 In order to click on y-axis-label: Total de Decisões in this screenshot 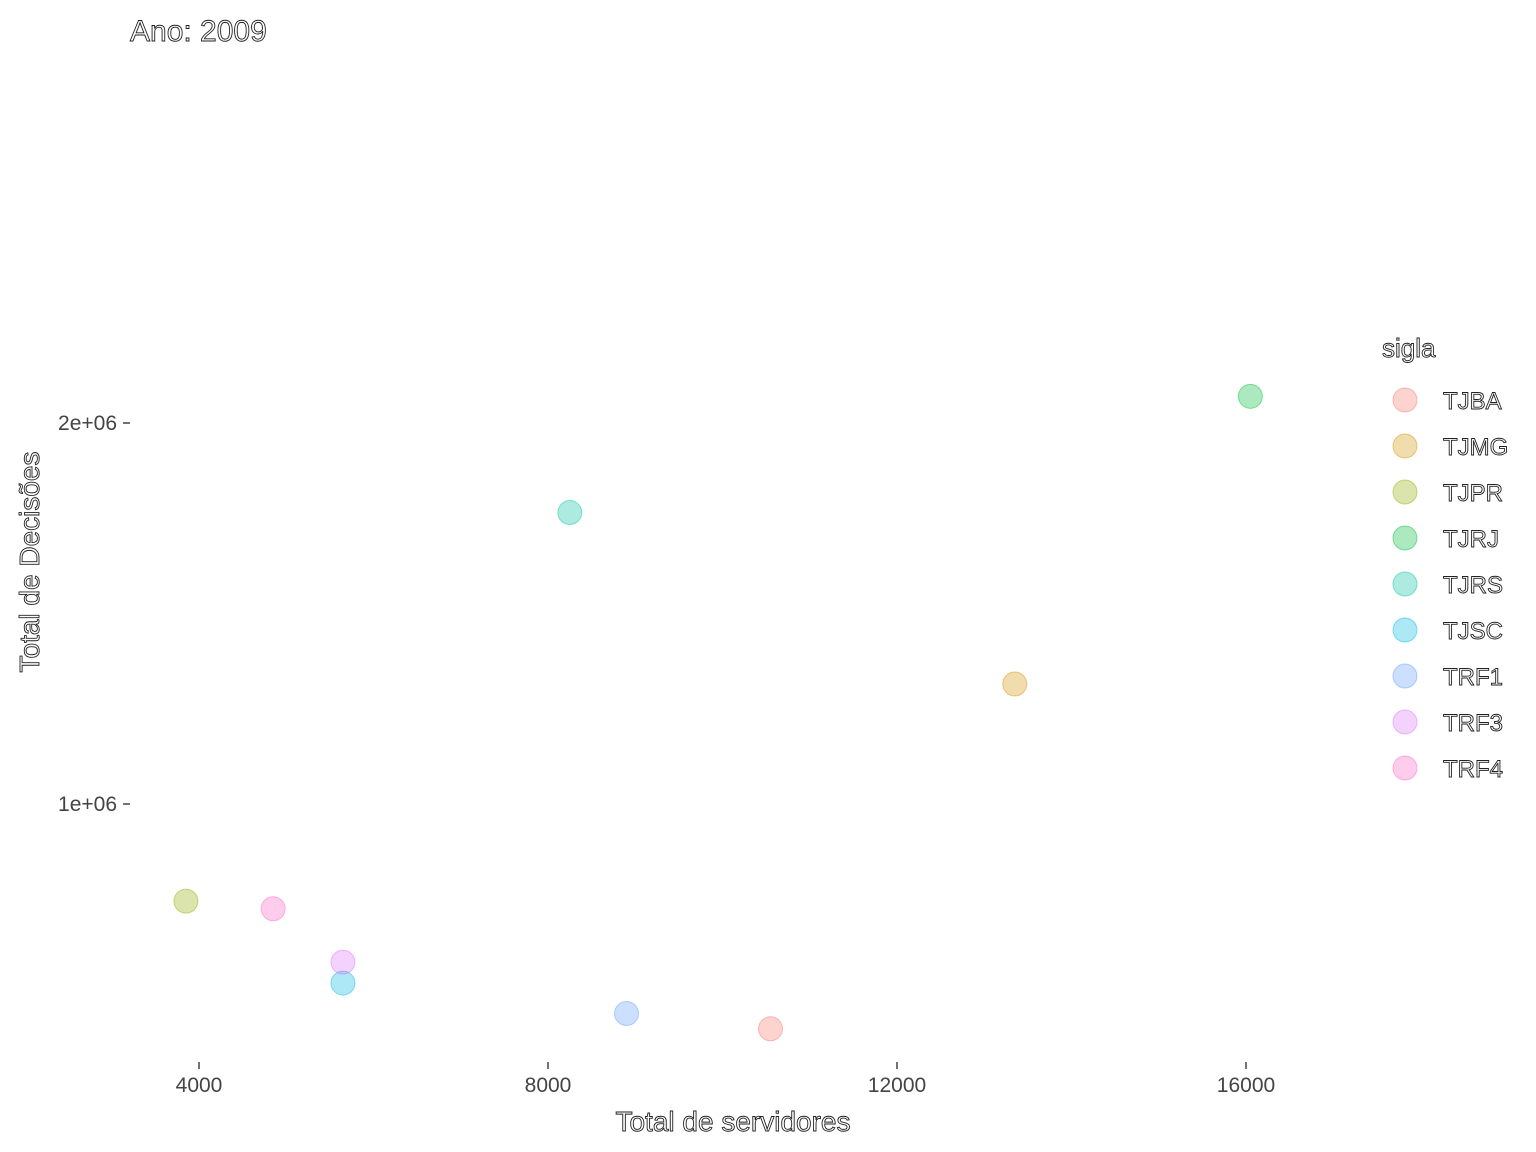, I will do `click(29, 561)`.